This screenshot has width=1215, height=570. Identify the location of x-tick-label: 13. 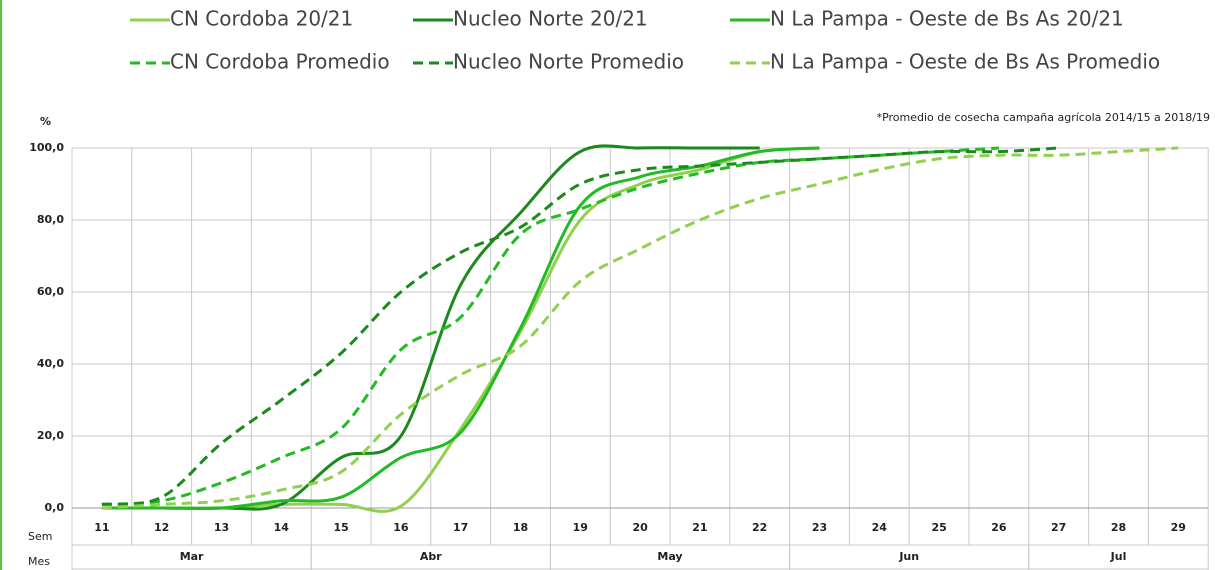
(221, 527).